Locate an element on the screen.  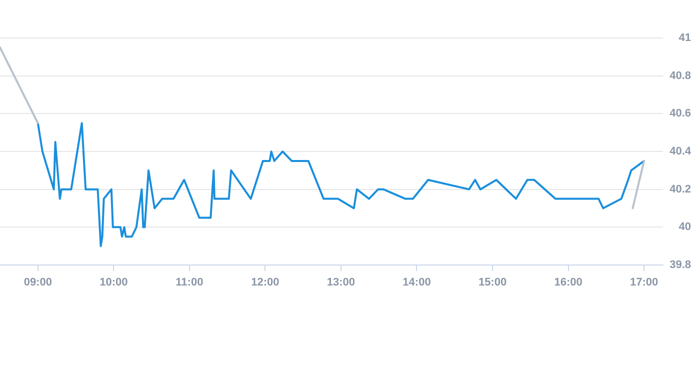
y-tick-label: 40.4 is located at coordinates (681, 152).